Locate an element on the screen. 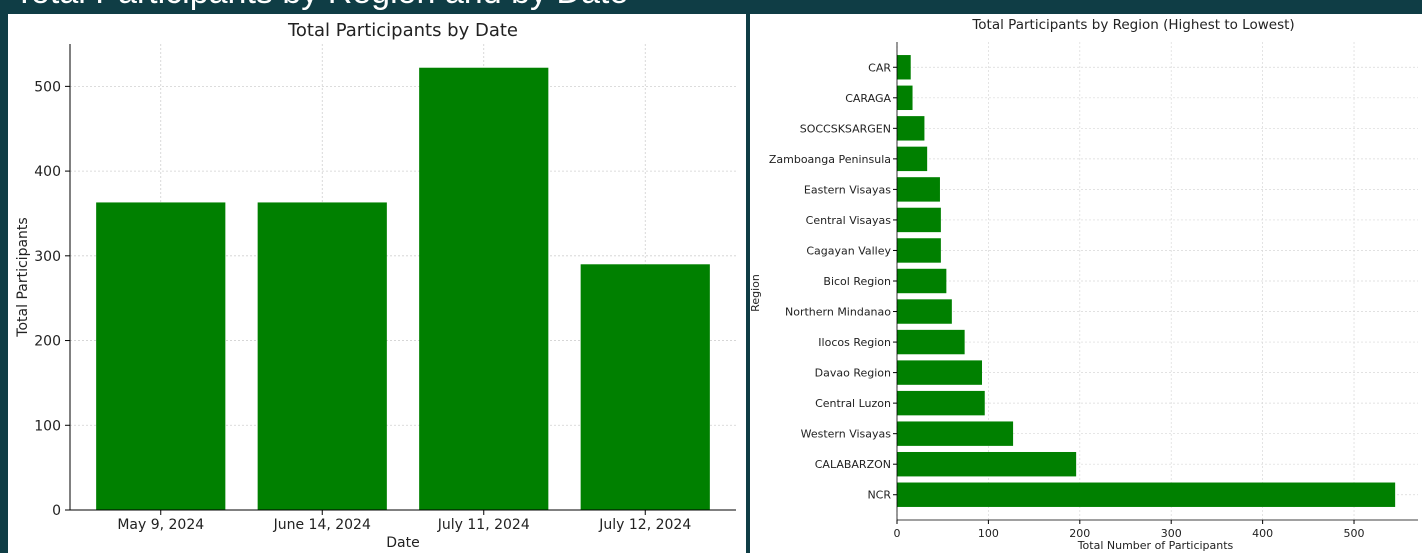 This screenshot has height=553, width=1422. y-tick-label: Eastern Visayas is located at coordinates (847, 189).